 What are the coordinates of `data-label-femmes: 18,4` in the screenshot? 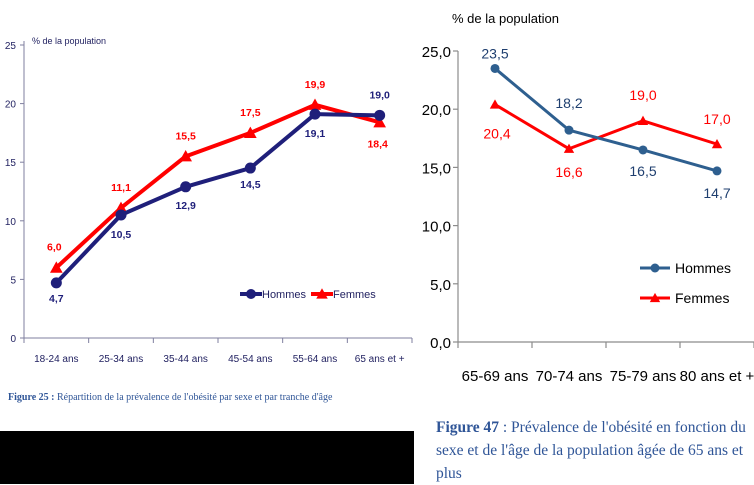 It's located at (377, 144).